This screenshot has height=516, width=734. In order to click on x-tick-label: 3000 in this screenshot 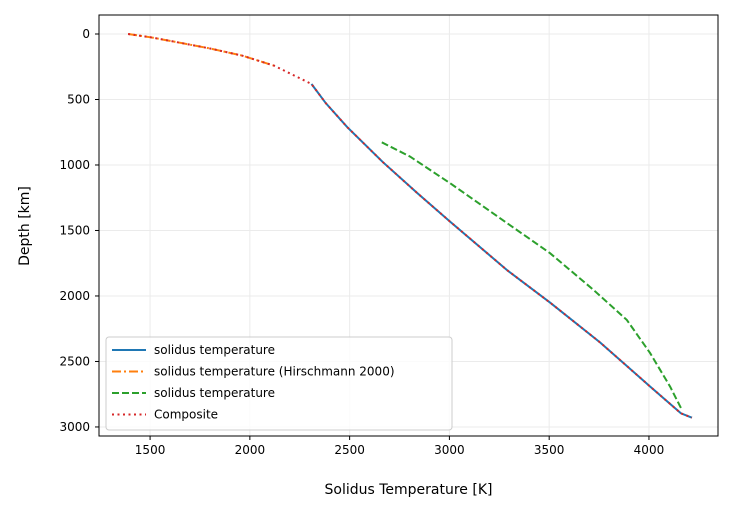, I will do `click(449, 450)`.